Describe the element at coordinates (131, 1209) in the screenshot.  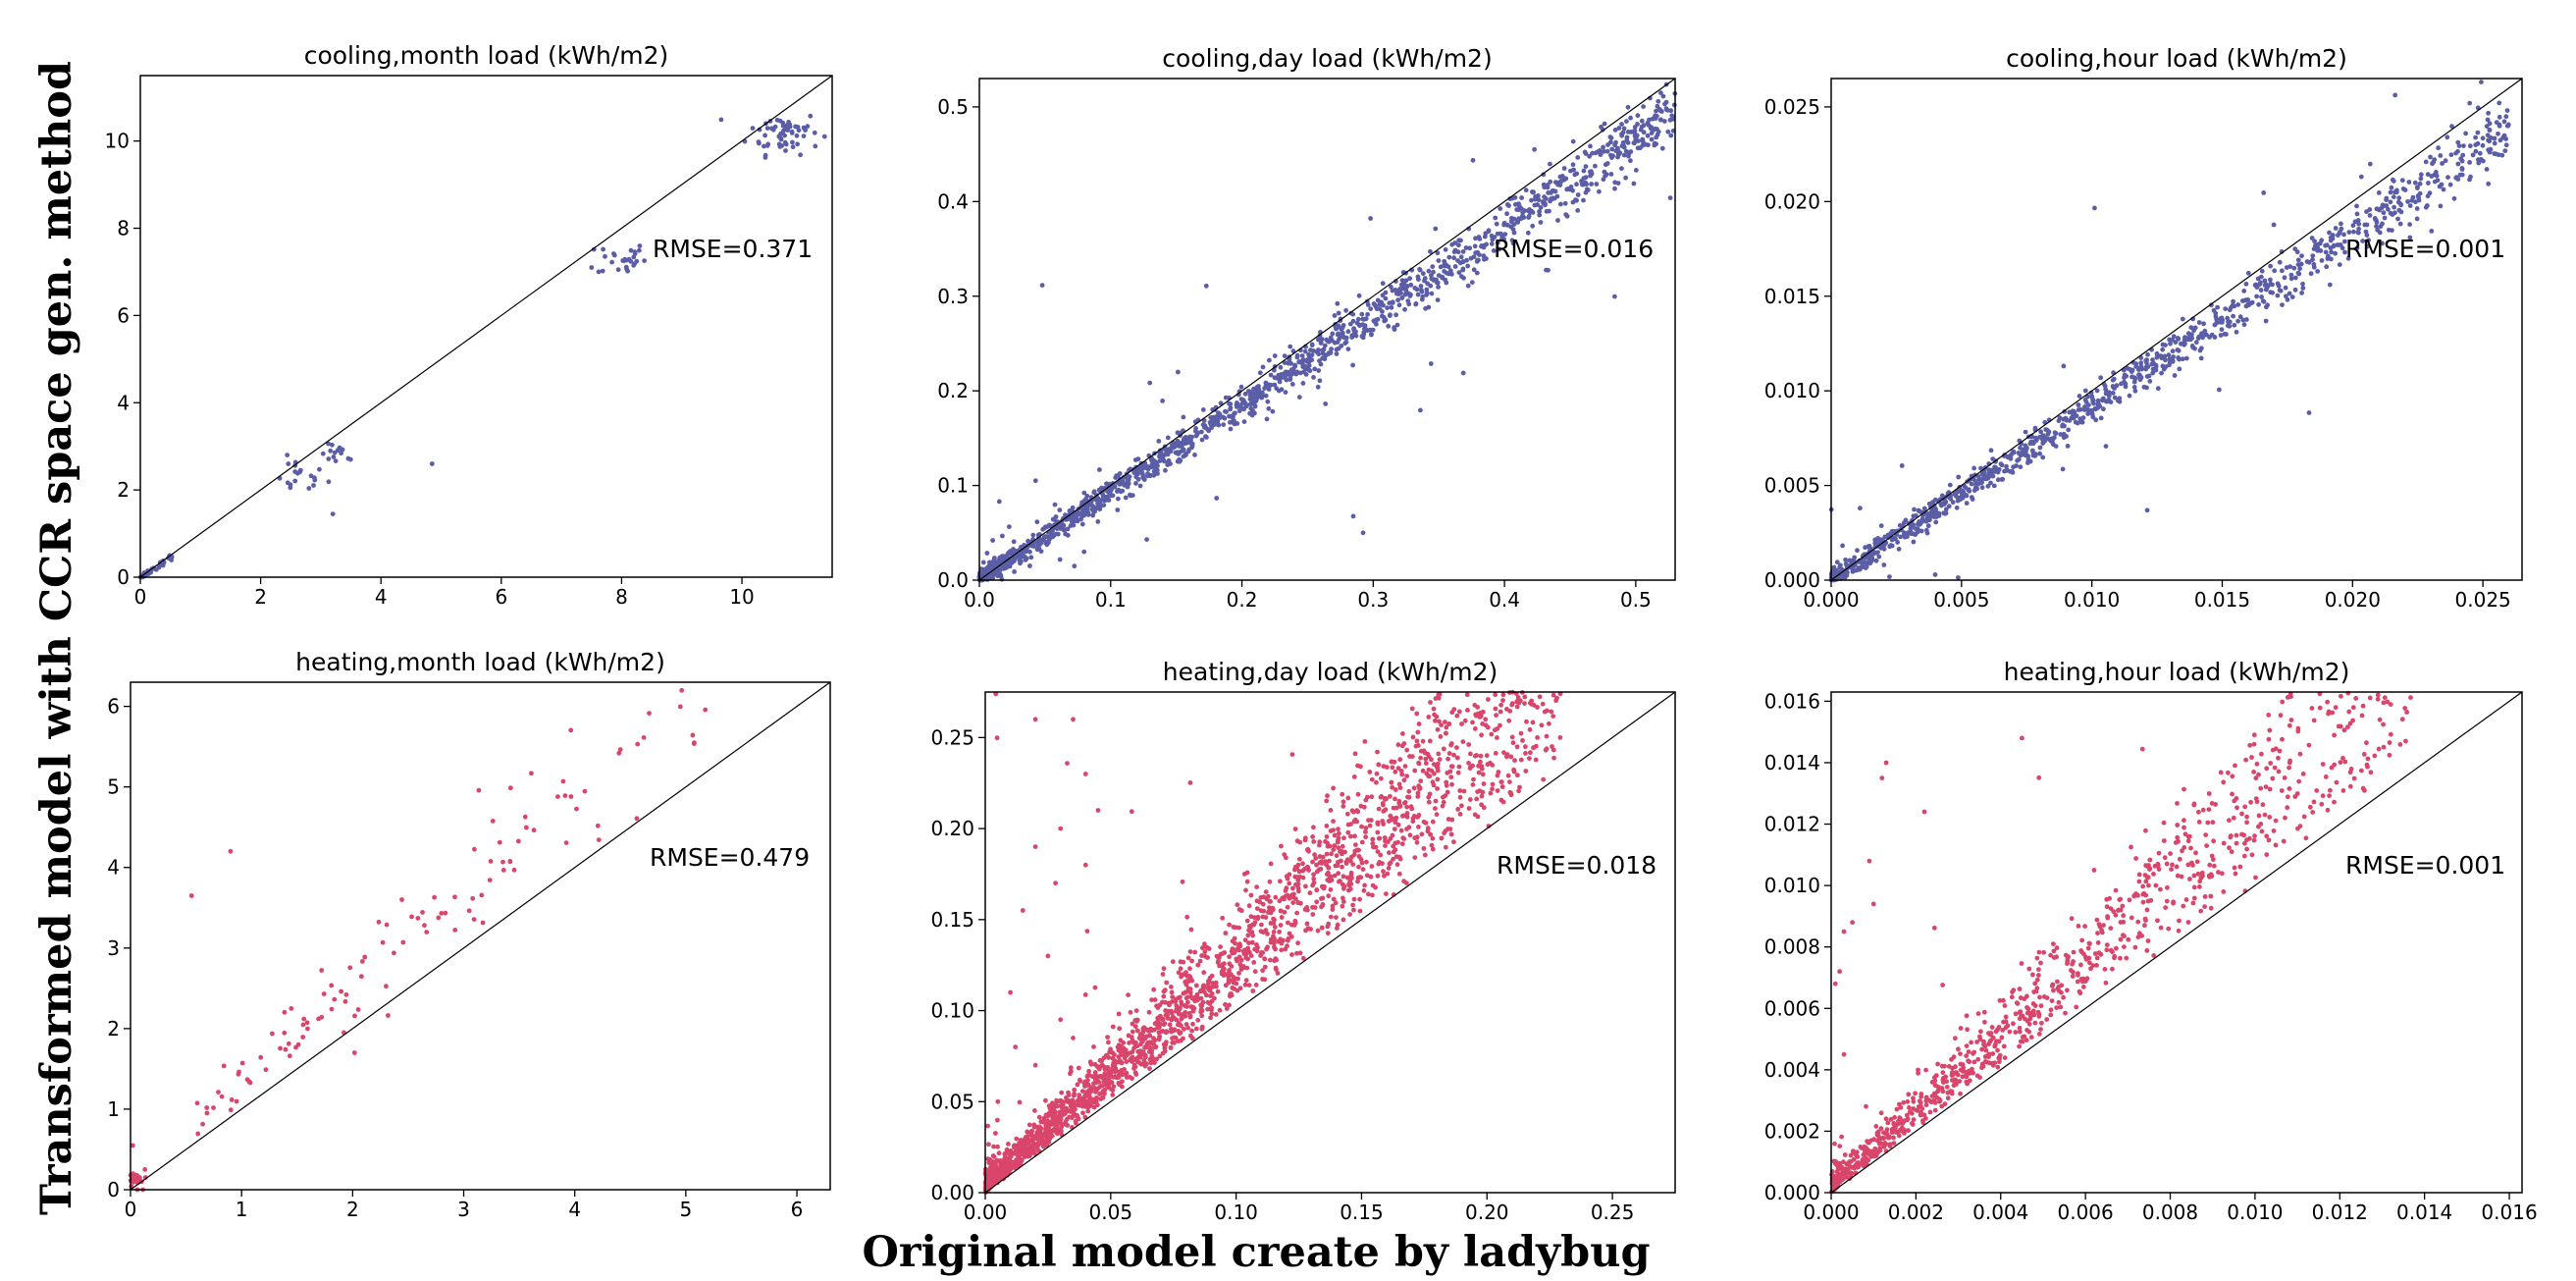
I see `x-tick-label: 0` at that location.